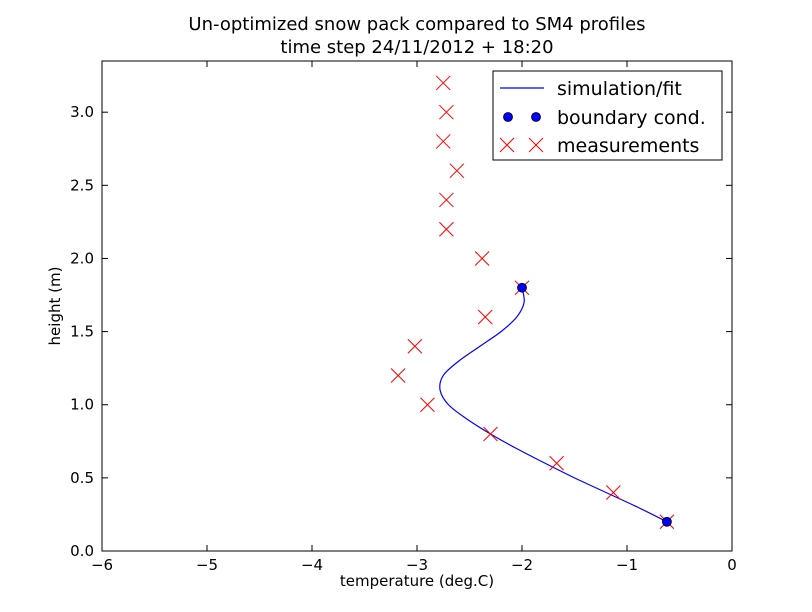 The height and width of the screenshot is (612, 812). What do you see at coordinates (312, 565) in the screenshot?
I see `x-tick-label: −4` at bounding box center [312, 565].